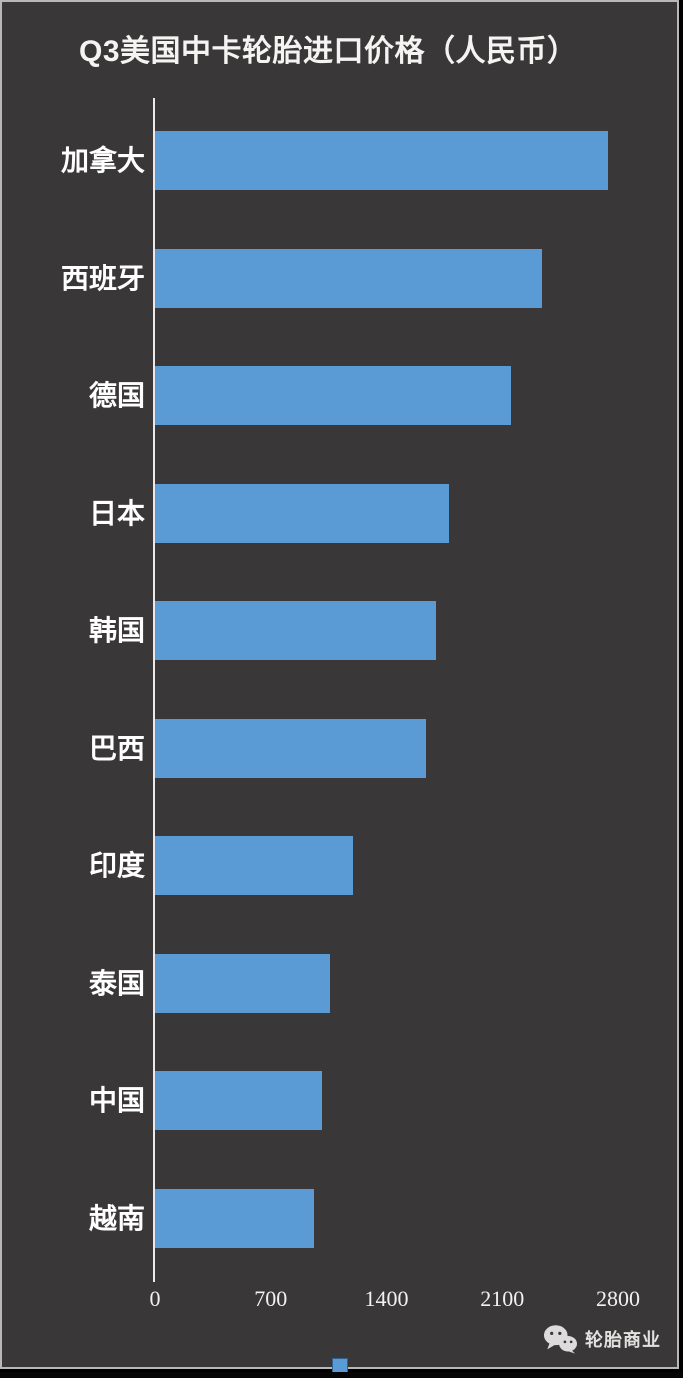  What do you see at coordinates (341, 1375) in the screenshot?
I see `bottom-black-strip` at bounding box center [341, 1375].